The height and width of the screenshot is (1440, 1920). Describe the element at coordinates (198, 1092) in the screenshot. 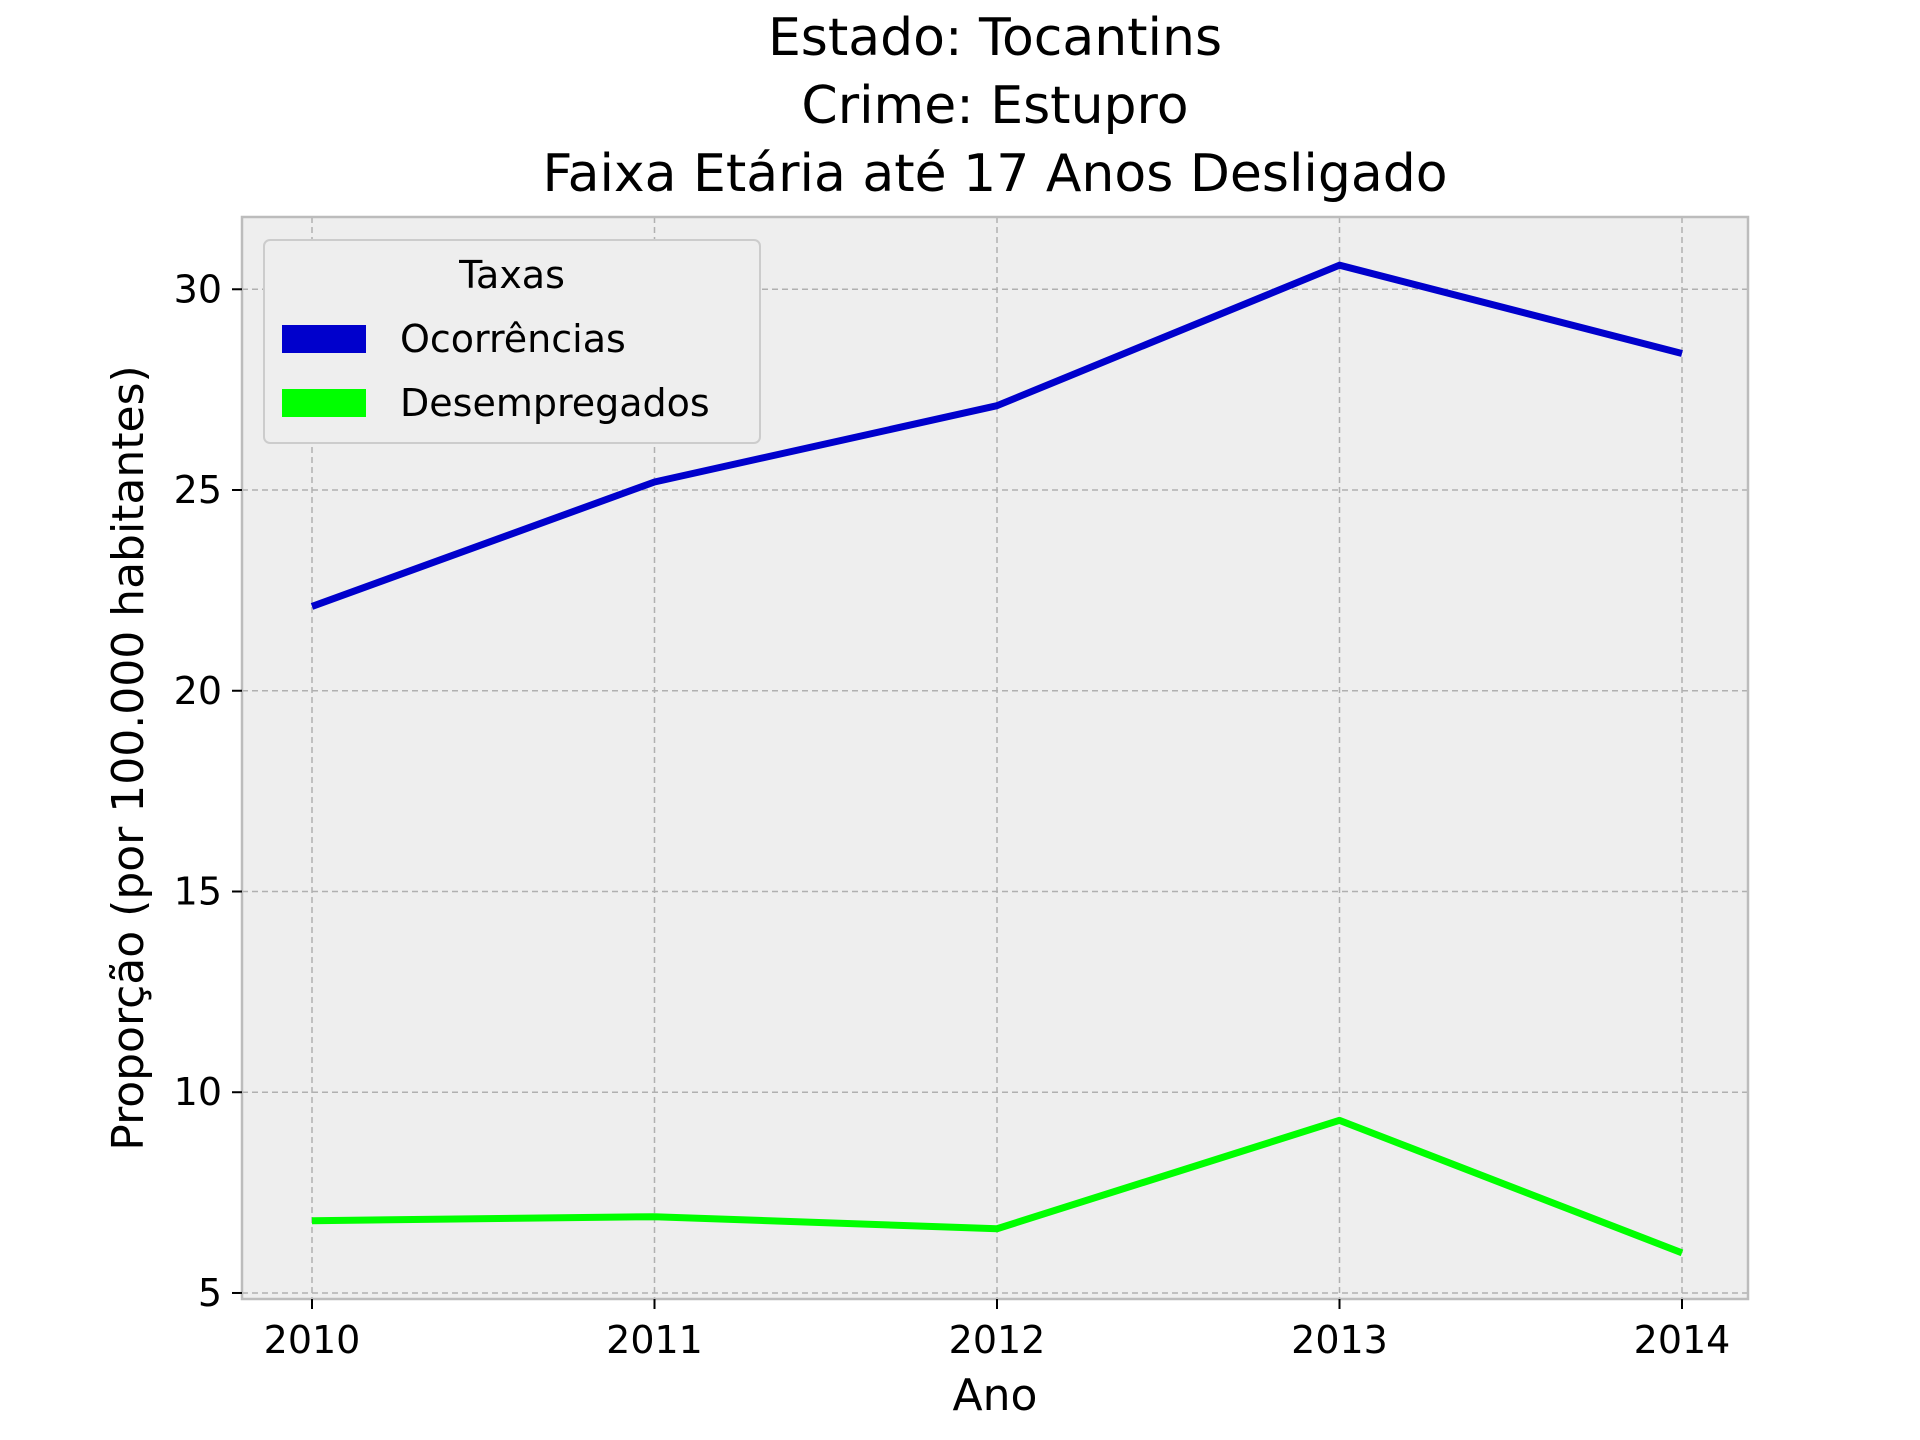

I see `y-tick-label: 10` at that location.